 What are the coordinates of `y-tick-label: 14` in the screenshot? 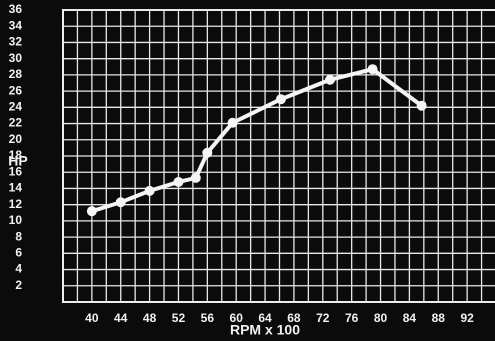 It's located at (16, 188).